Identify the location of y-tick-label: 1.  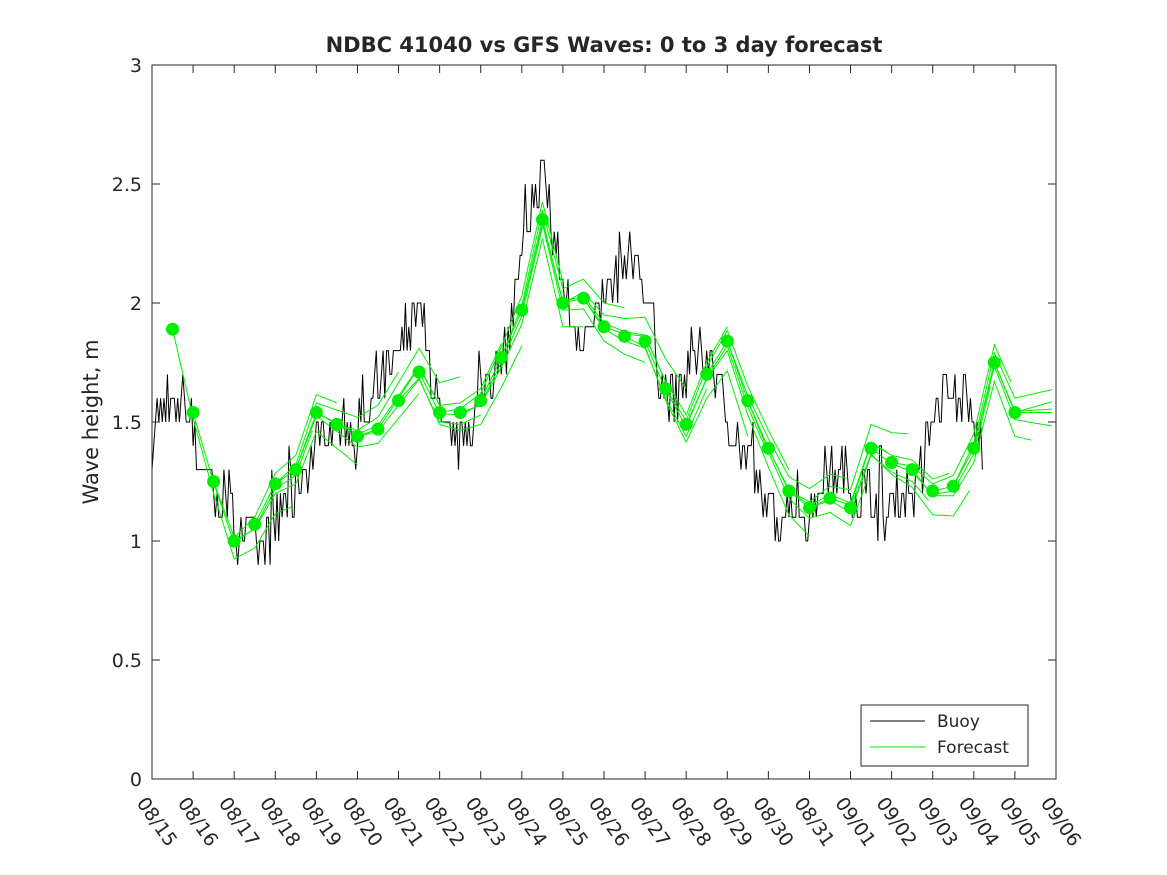
(136, 542).